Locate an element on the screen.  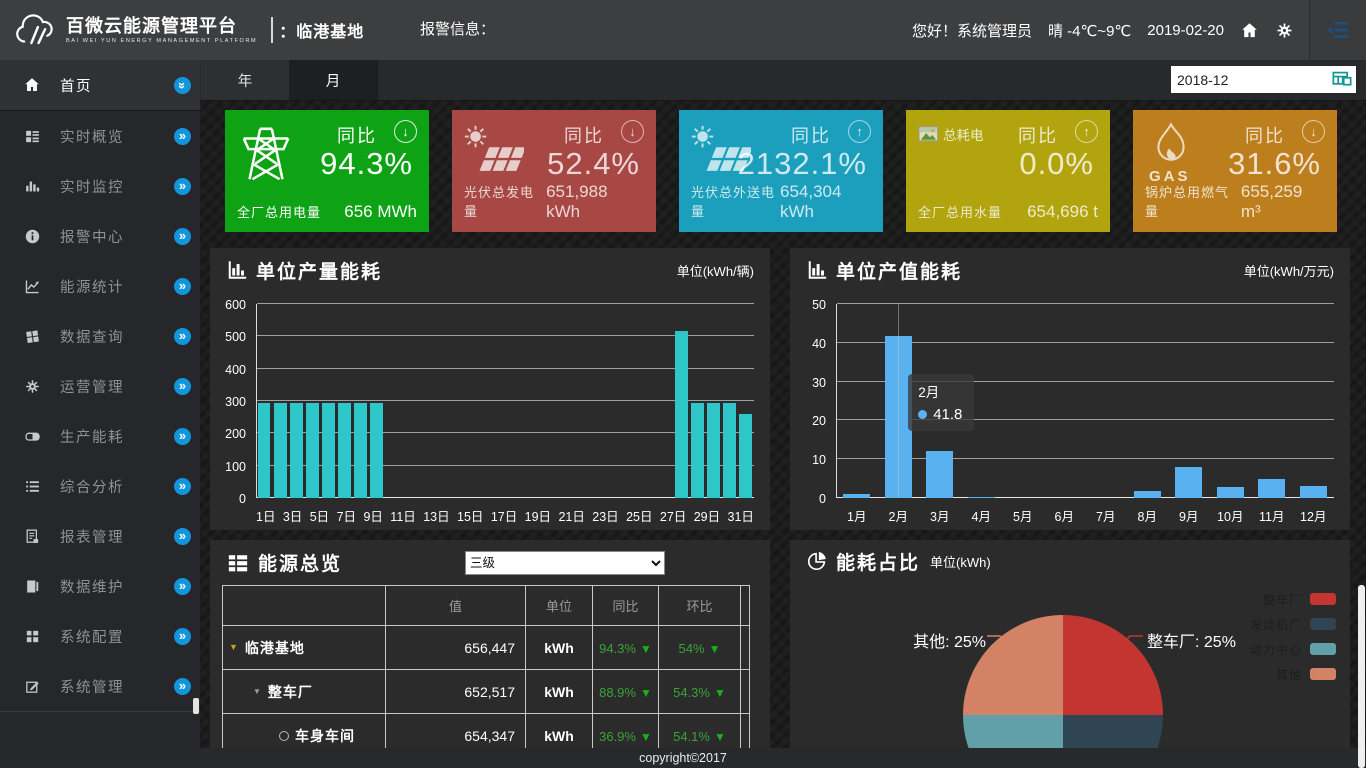
sidebar-item-system-config: 系统配置 » is located at coordinates (100, 636).